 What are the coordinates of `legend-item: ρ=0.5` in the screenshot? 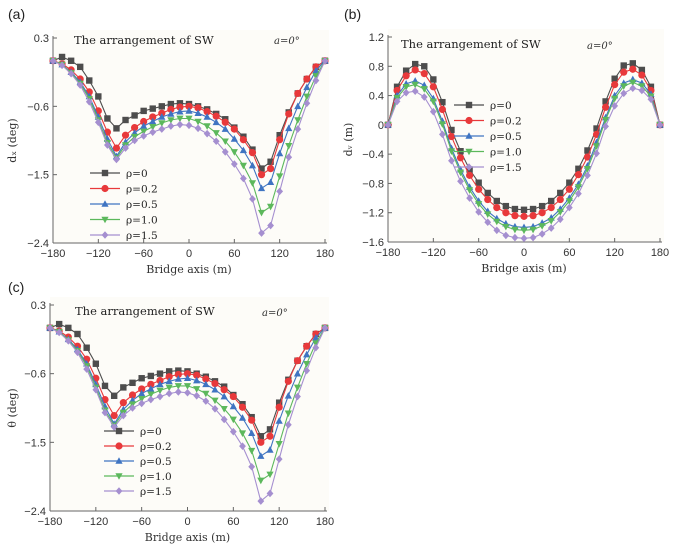 It's located at (124, 205).